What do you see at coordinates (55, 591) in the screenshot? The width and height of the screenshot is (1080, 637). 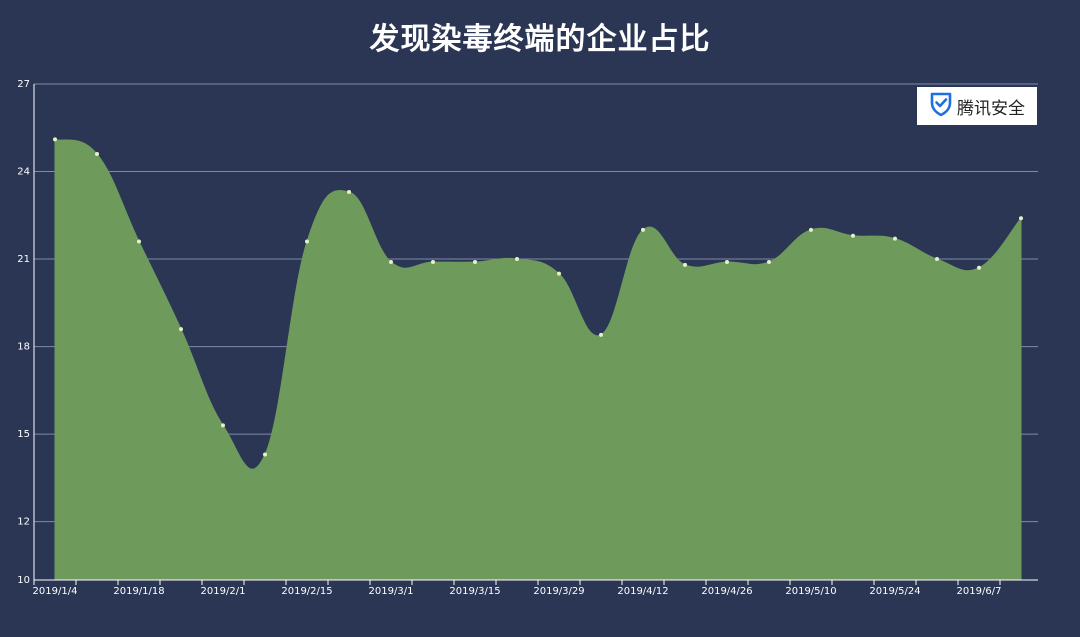 I see `x-tick-label: 2019/1/4` at bounding box center [55, 591].